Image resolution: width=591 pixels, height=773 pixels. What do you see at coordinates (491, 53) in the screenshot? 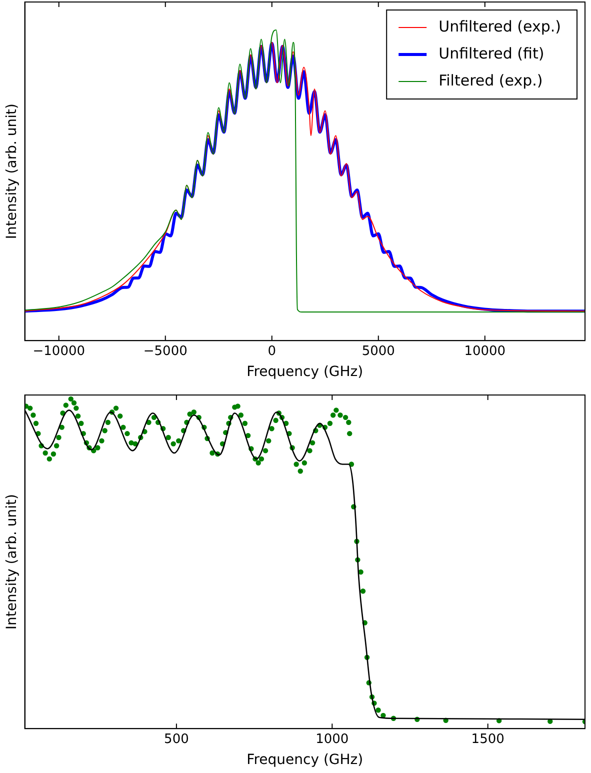
I see `legend-label: Unfiltered (fit)` at bounding box center [491, 53].